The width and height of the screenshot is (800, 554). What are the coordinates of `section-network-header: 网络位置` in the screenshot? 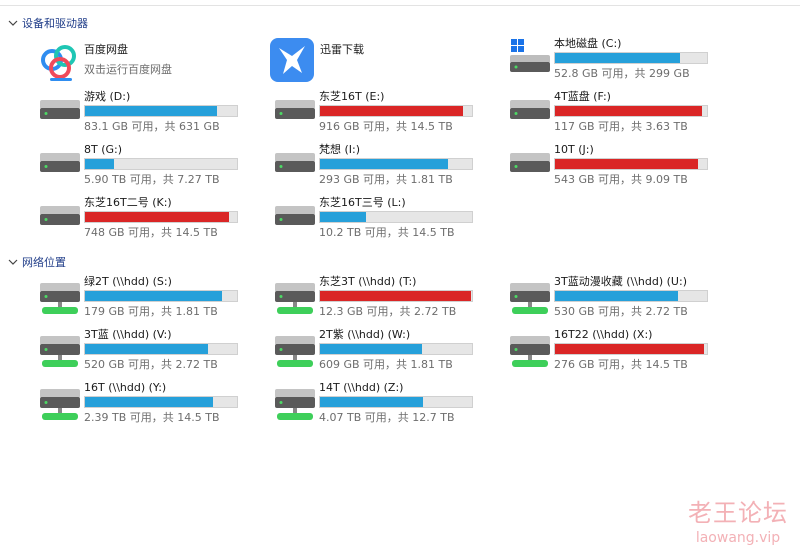 It's located at (36, 262).